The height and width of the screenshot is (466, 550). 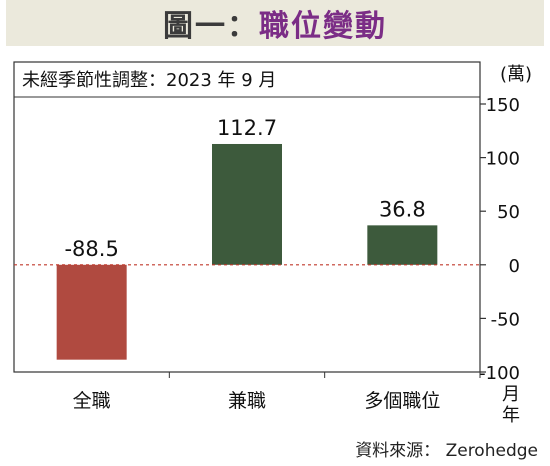 I want to click on title-main: 職位變動, so click(x=323, y=26).